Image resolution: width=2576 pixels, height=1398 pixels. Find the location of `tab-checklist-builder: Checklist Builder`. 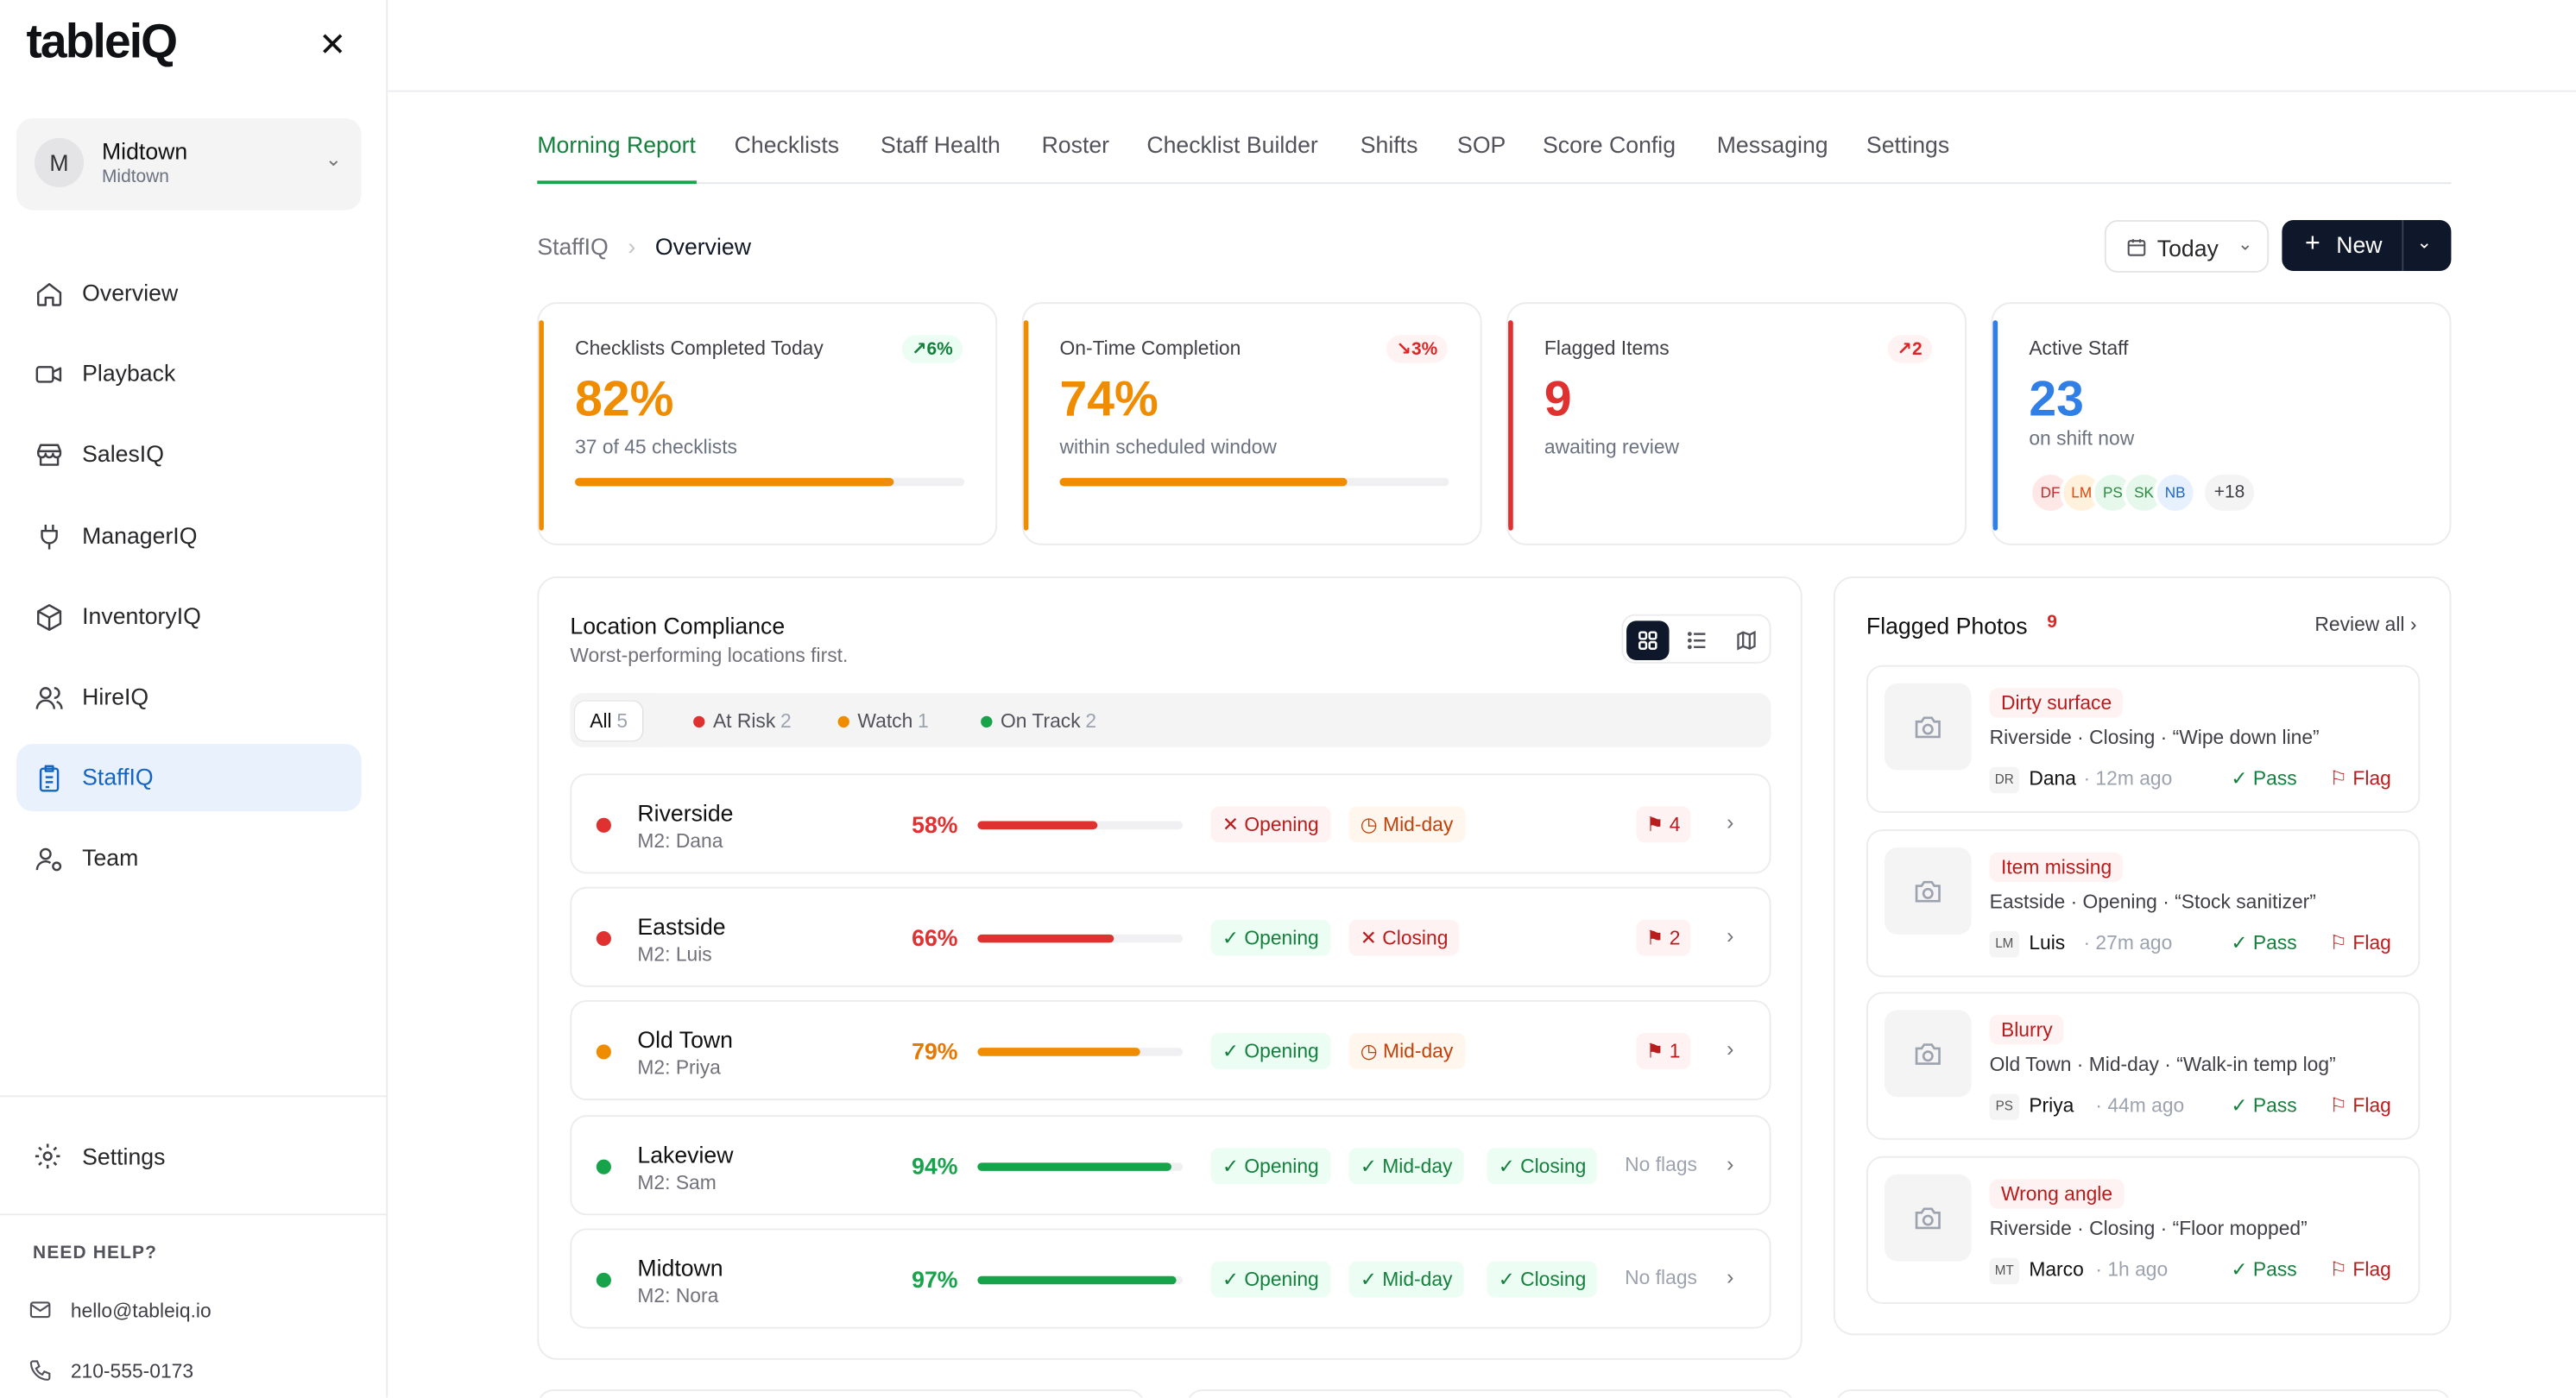

tab-checklist-builder: Checklist Builder is located at coordinates (1232, 145).